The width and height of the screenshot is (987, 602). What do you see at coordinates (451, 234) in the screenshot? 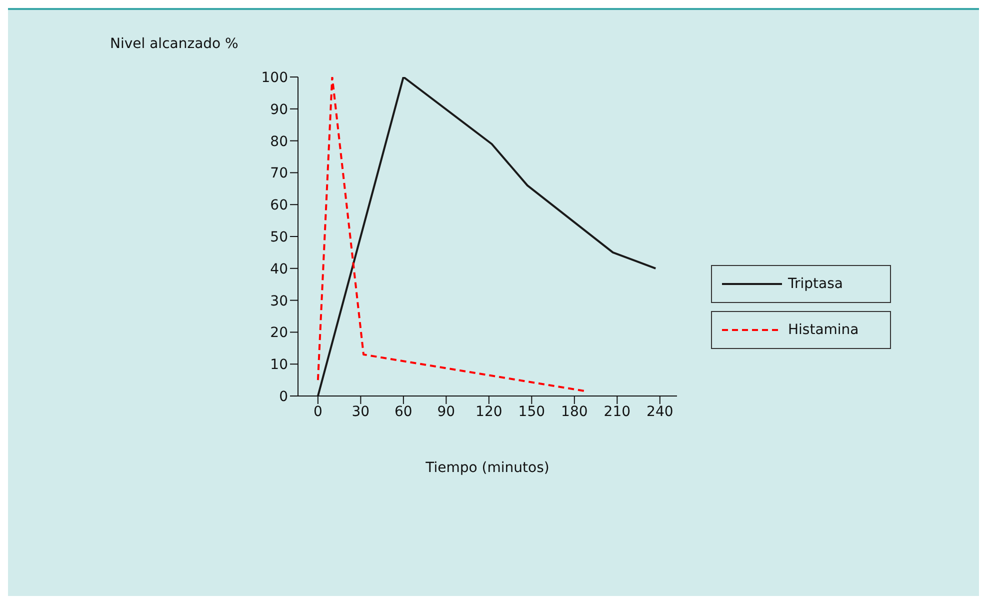
I see `line-series` at bounding box center [451, 234].